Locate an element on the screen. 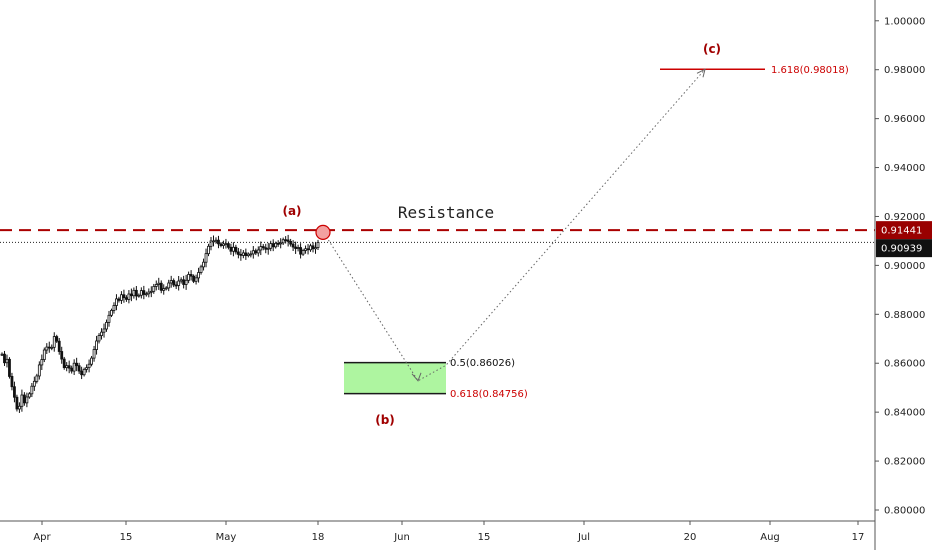 The image size is (932, 550). fib-half-label: 0.5(0.86026) is located at coordinates (482, 363).